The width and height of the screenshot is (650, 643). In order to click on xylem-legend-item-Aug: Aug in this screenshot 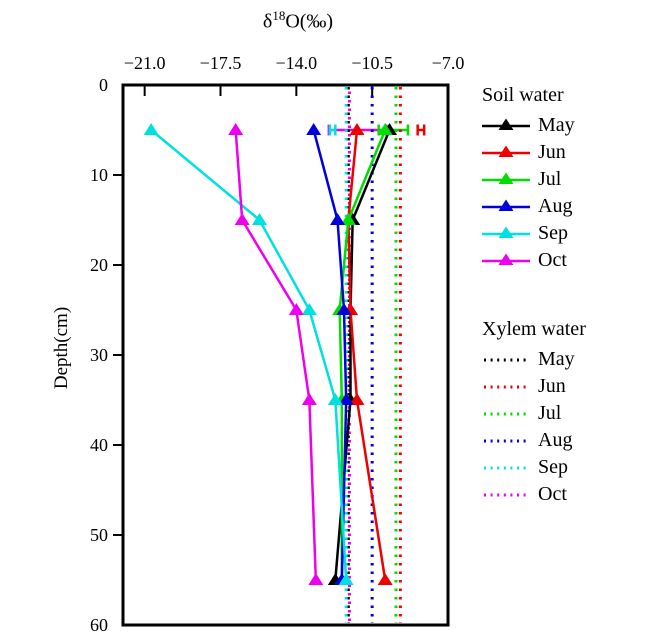, I will do `click(566, 439)`.